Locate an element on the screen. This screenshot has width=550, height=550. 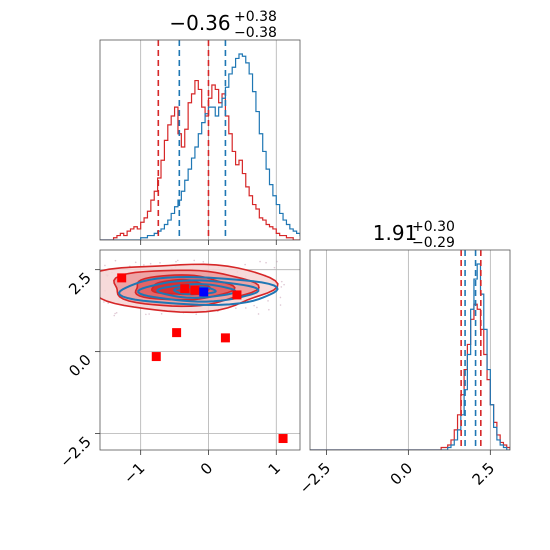
hist-y-red is located at coordinates (410, 376).